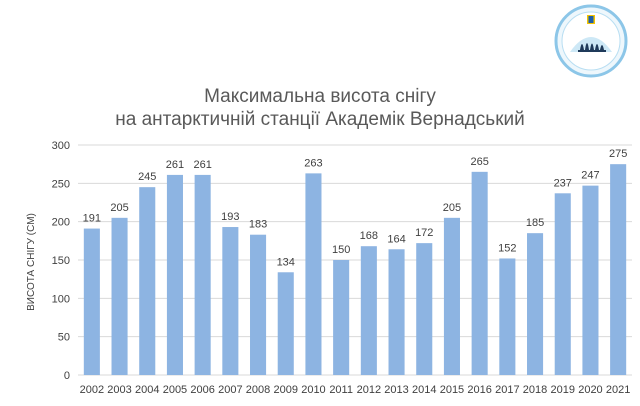  What do you see at coordinates (590, 390) in the screenshot?
I see `x-tick-label: 2020` at bounding box center [590, 390].